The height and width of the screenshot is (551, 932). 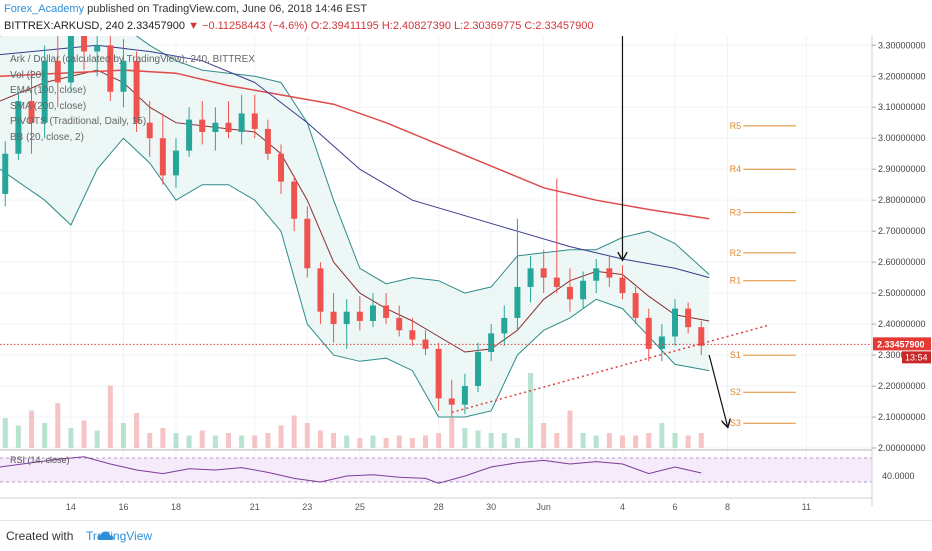 I want to click on legend-ema: EMA (100, close), so click(x=48, y=90).